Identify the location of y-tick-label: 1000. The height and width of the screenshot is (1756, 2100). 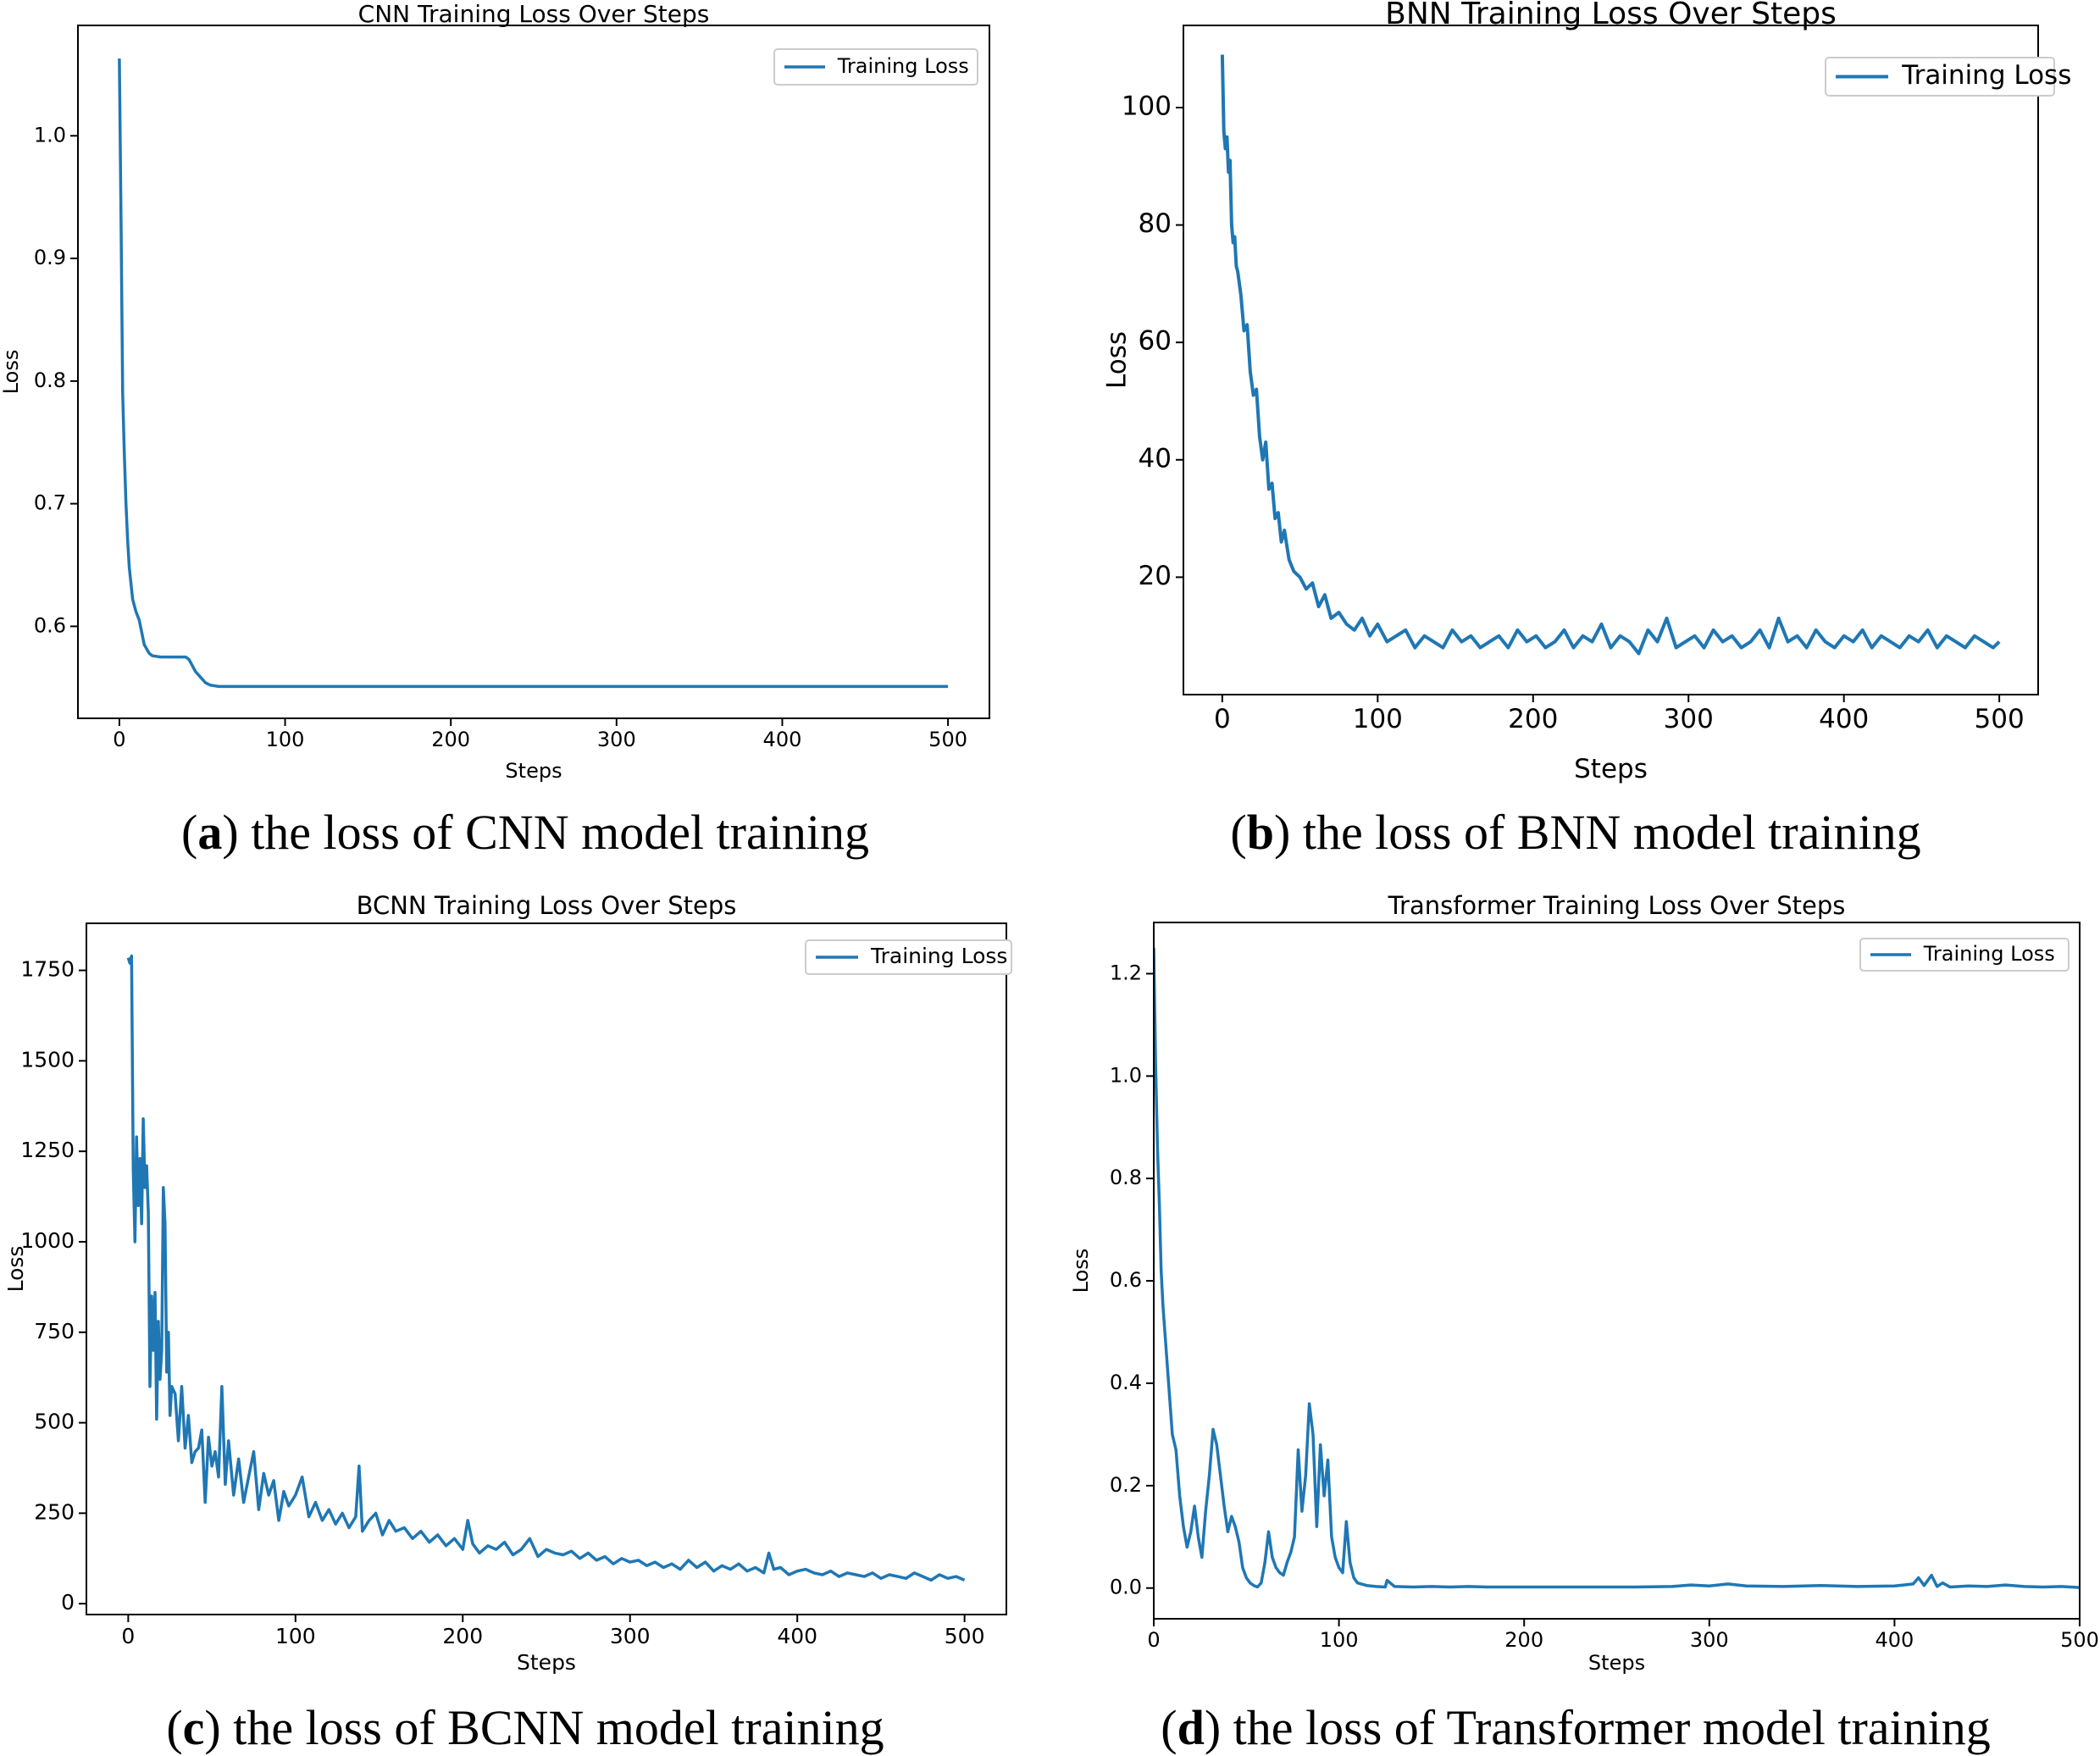
(47, 1240).